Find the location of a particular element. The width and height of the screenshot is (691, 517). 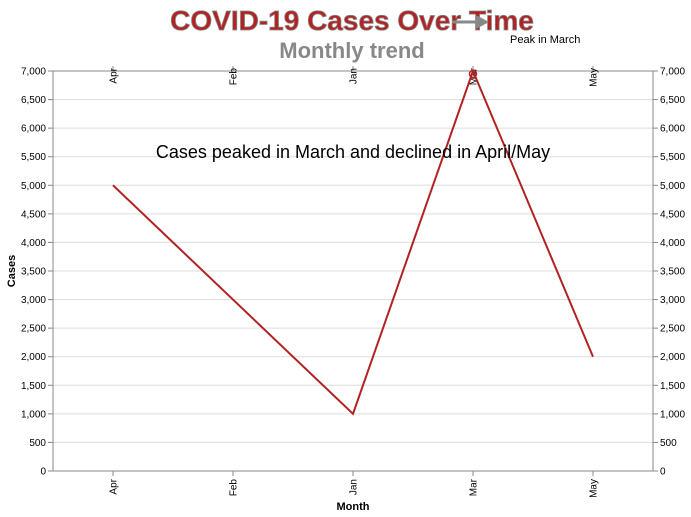

y-tick-label-left: 4,000 is located at coordinates (33, 243).